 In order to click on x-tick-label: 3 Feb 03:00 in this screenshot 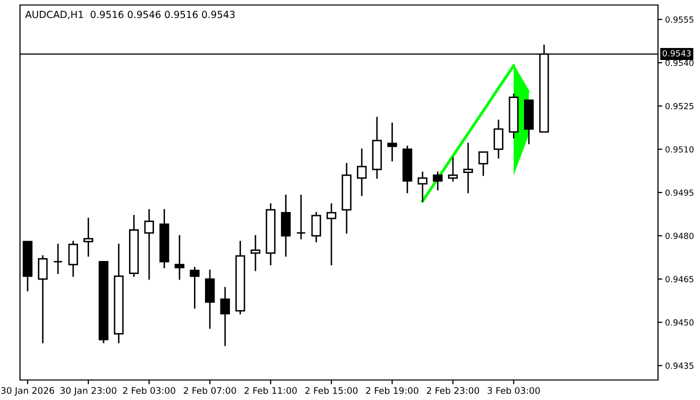, I will do `click(514, 390)`.